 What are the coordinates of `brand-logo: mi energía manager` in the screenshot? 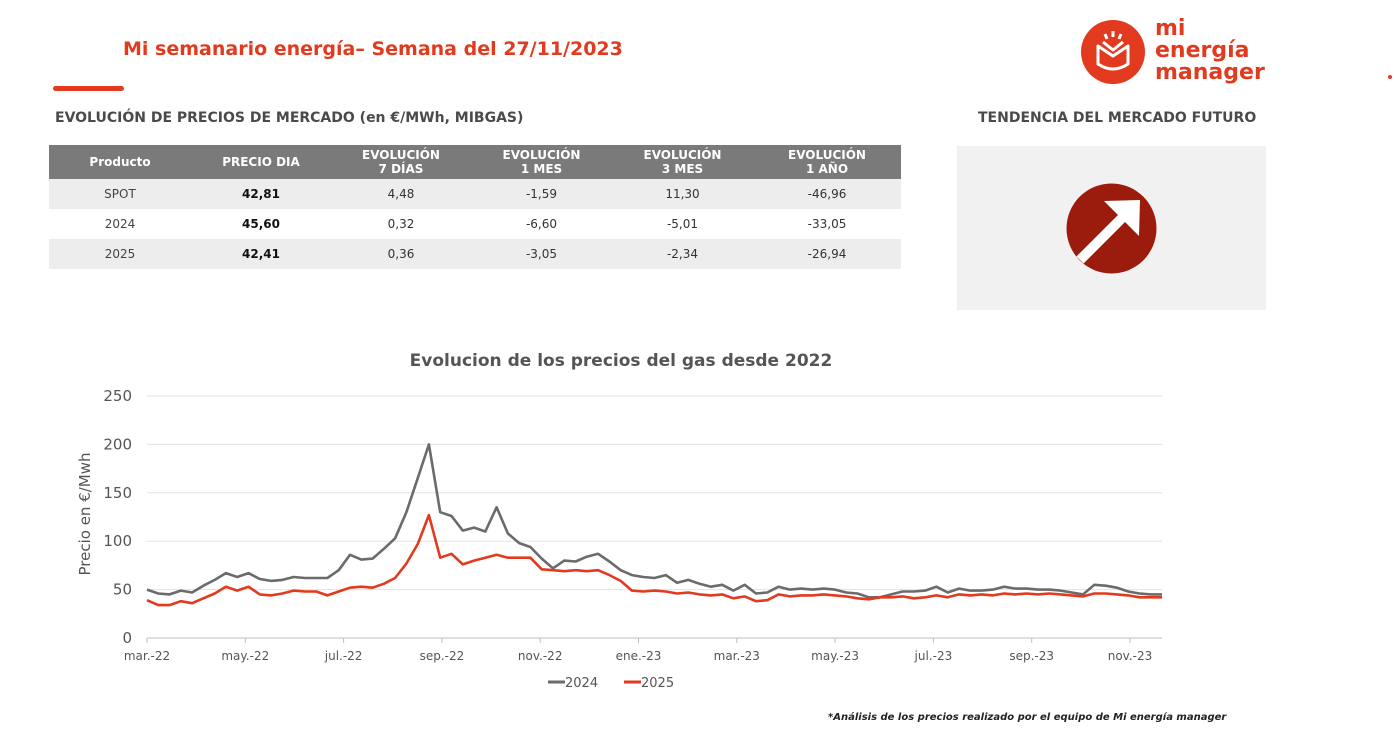 It's located at (1181, 53).